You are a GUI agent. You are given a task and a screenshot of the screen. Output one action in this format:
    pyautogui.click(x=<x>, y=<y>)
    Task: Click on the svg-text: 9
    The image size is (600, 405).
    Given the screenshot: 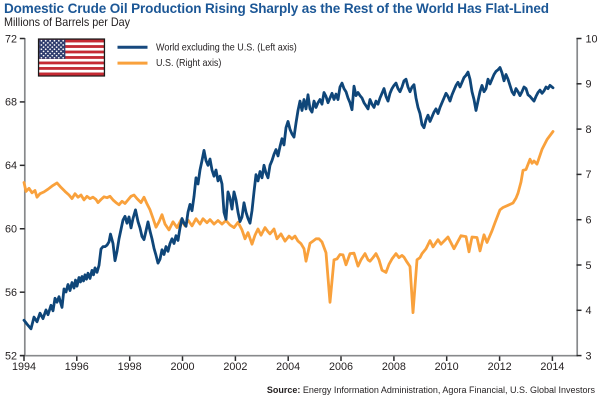 What is the action you would take?
    pyautogui.click(x=589, y=85)
    